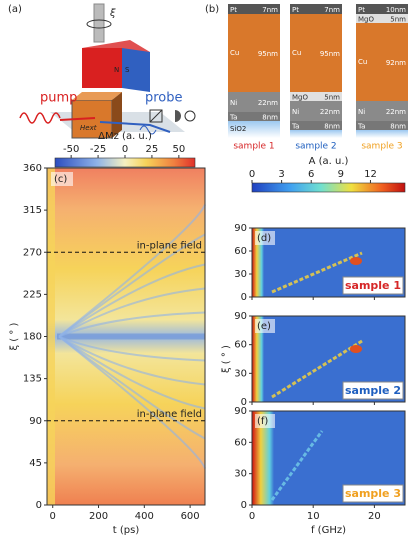  I want to click on x-tick-label: 0, so click(53, 516).